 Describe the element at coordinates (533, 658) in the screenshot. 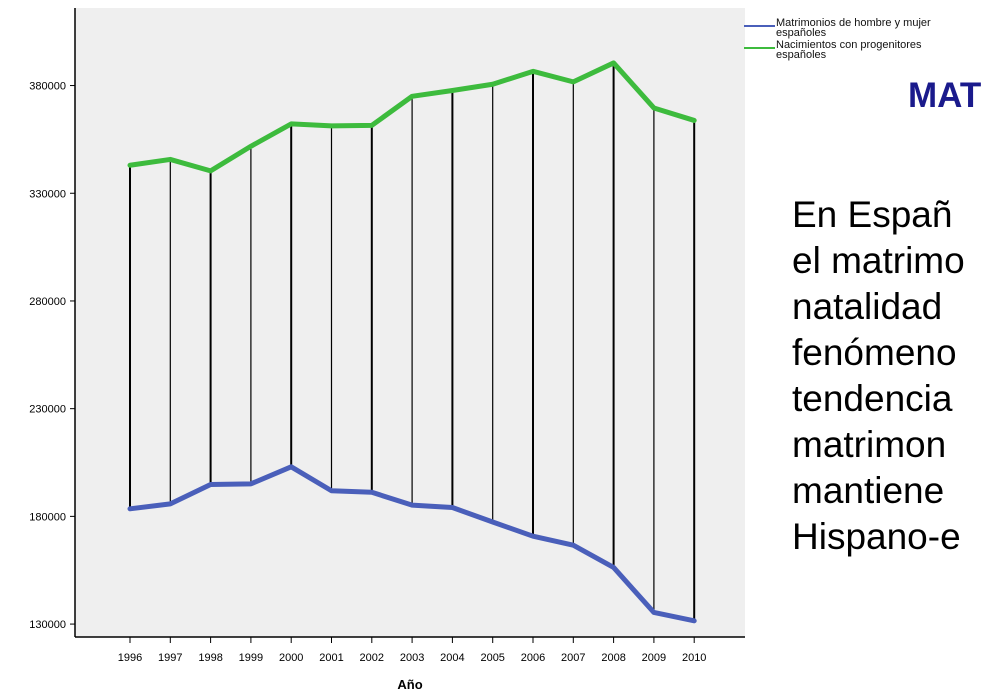

I see `x-tick-label: 2006` at that location.